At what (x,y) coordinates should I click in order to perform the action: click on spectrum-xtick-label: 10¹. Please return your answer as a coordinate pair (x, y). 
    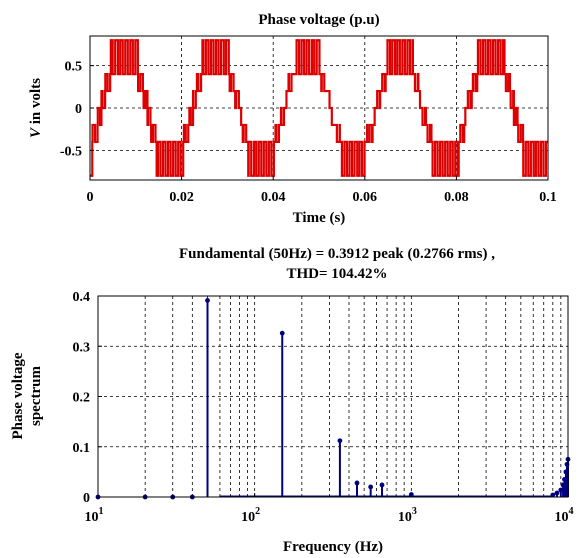
    Looking at the image, I should click on (94, 515).